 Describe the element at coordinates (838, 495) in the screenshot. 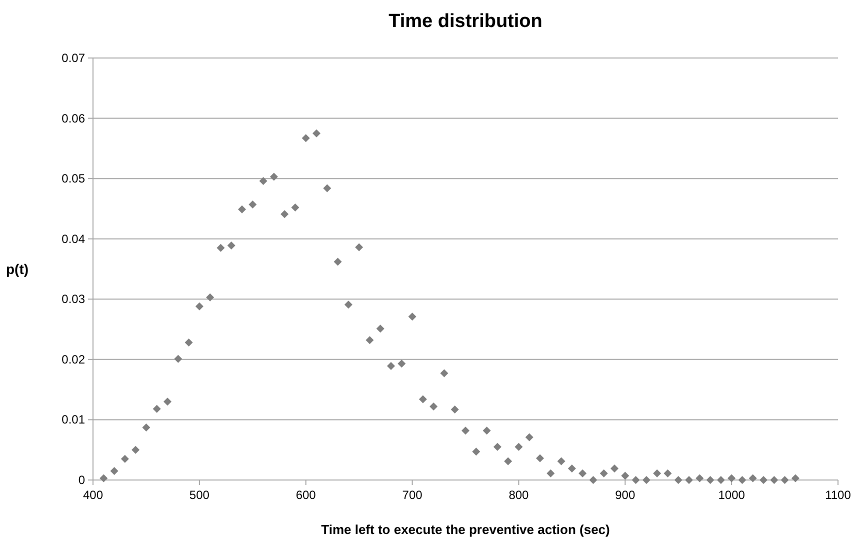

I see `x-tick-label: 1100` at that location.